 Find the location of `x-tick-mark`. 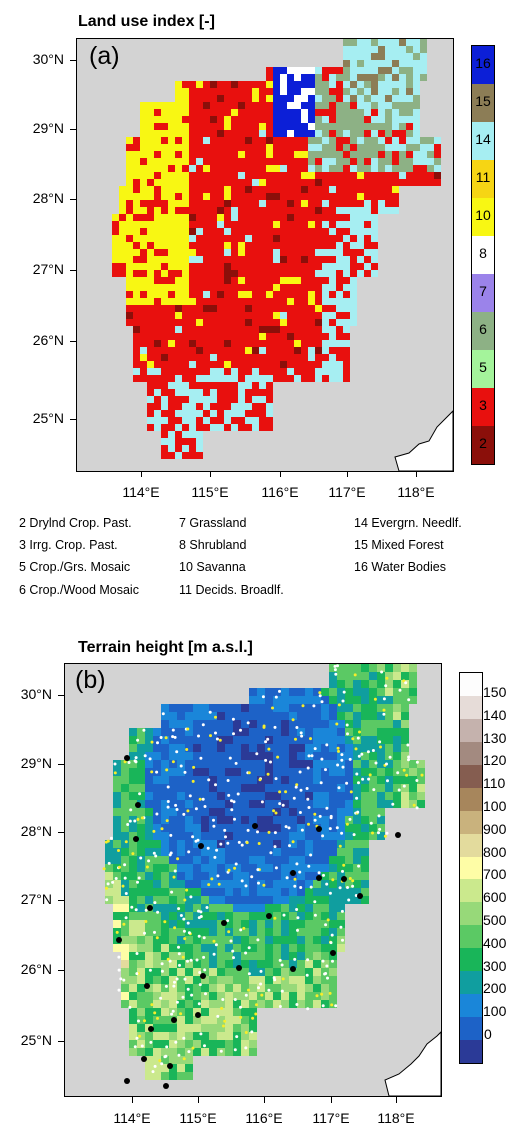

x-tick-mark is located at coordinates (280, 474).